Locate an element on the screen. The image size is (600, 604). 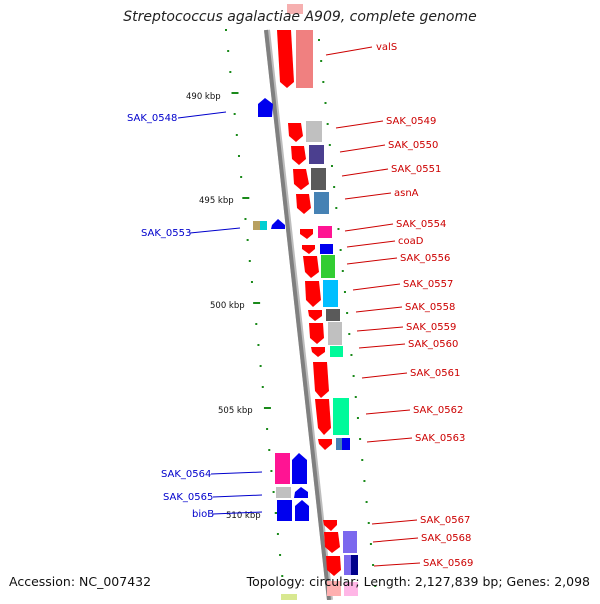
gene-SAK_0559-cog is located at coordinates (335, 333).